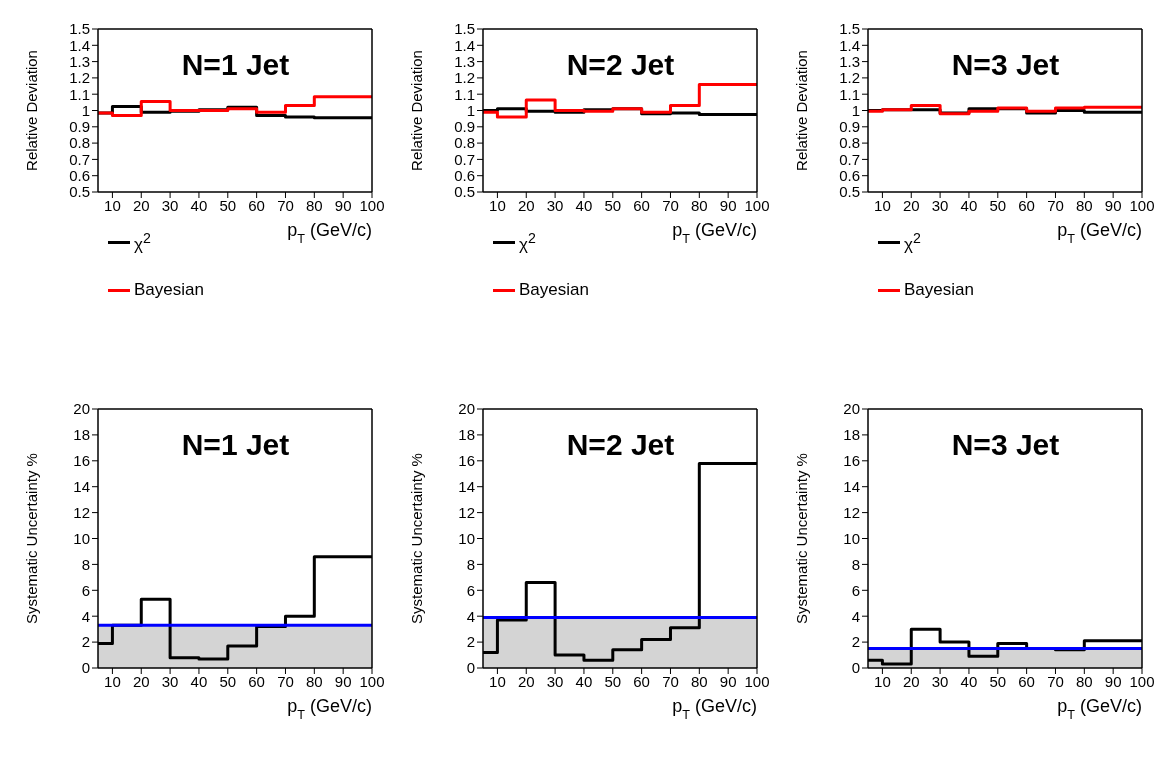 The image size is (1173, 774). What do you see at coordinates (32, 110) in the screenshot?
I see `y-axis-title: Relative Deviation` at bounding box center [32, 110].